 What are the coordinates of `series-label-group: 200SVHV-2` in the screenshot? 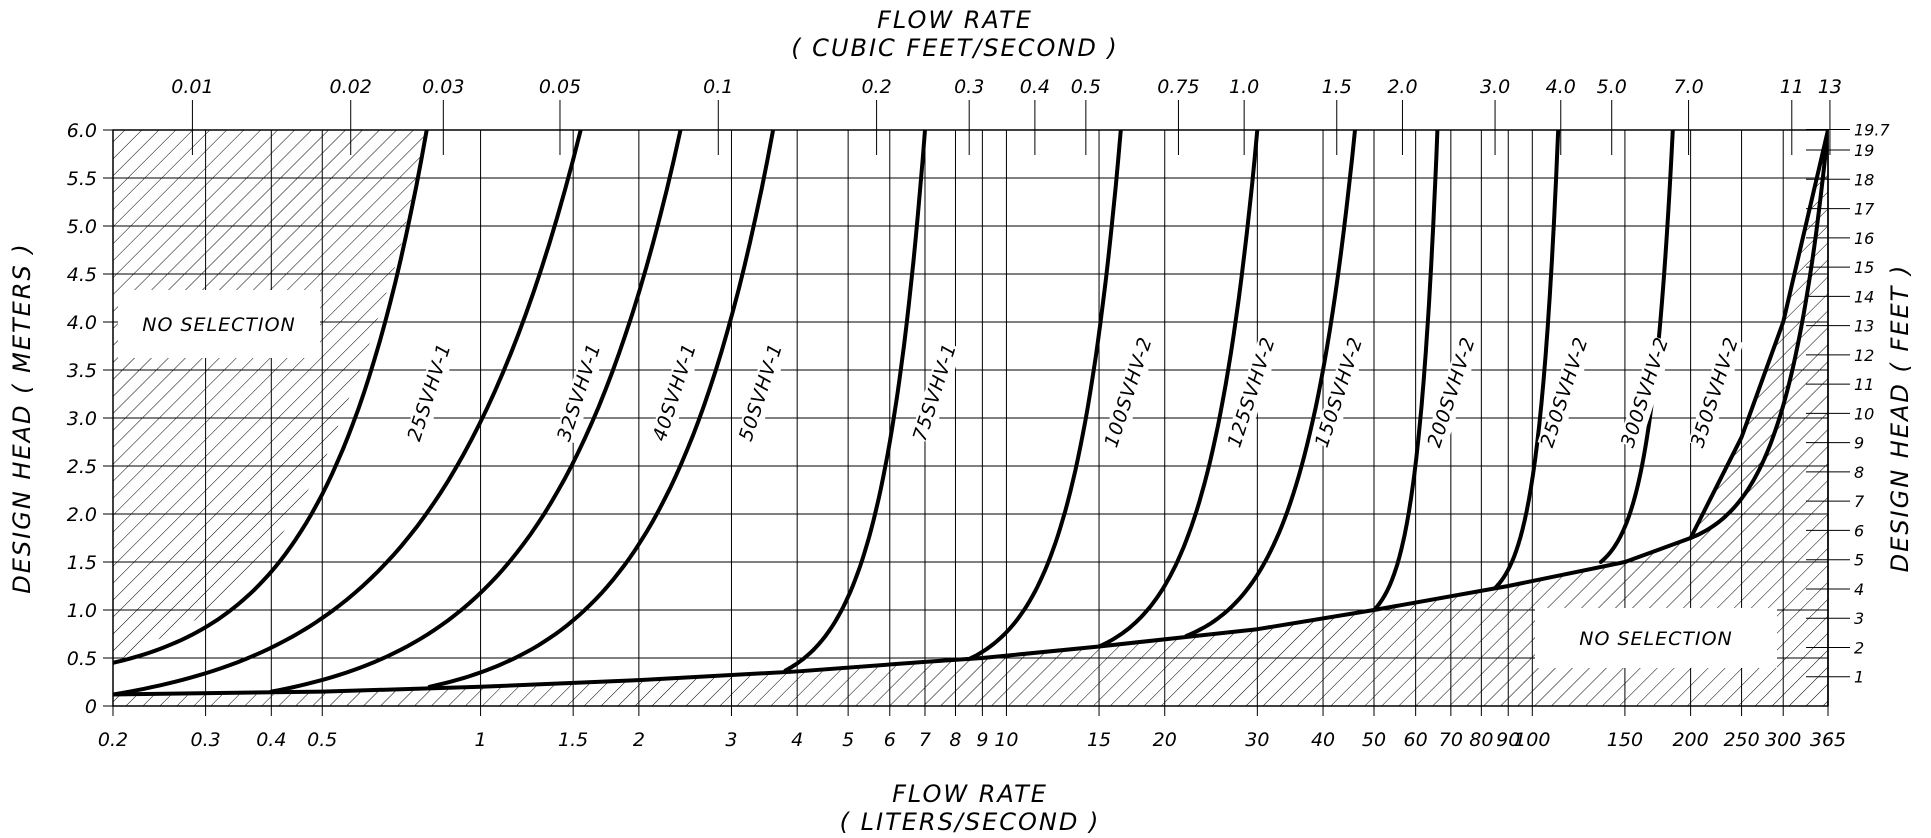 It's located at (1452, 392).